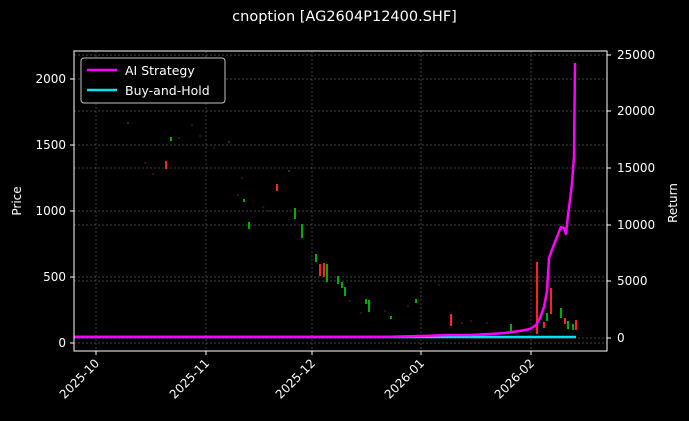 Image resolution: width=689 pixels, height=421 pixels. What do you see at coordinates (153, 80) in the screenshot?
I see `legend: AI Strategy Buy-and-Hold` at bounding box center [153, 80].